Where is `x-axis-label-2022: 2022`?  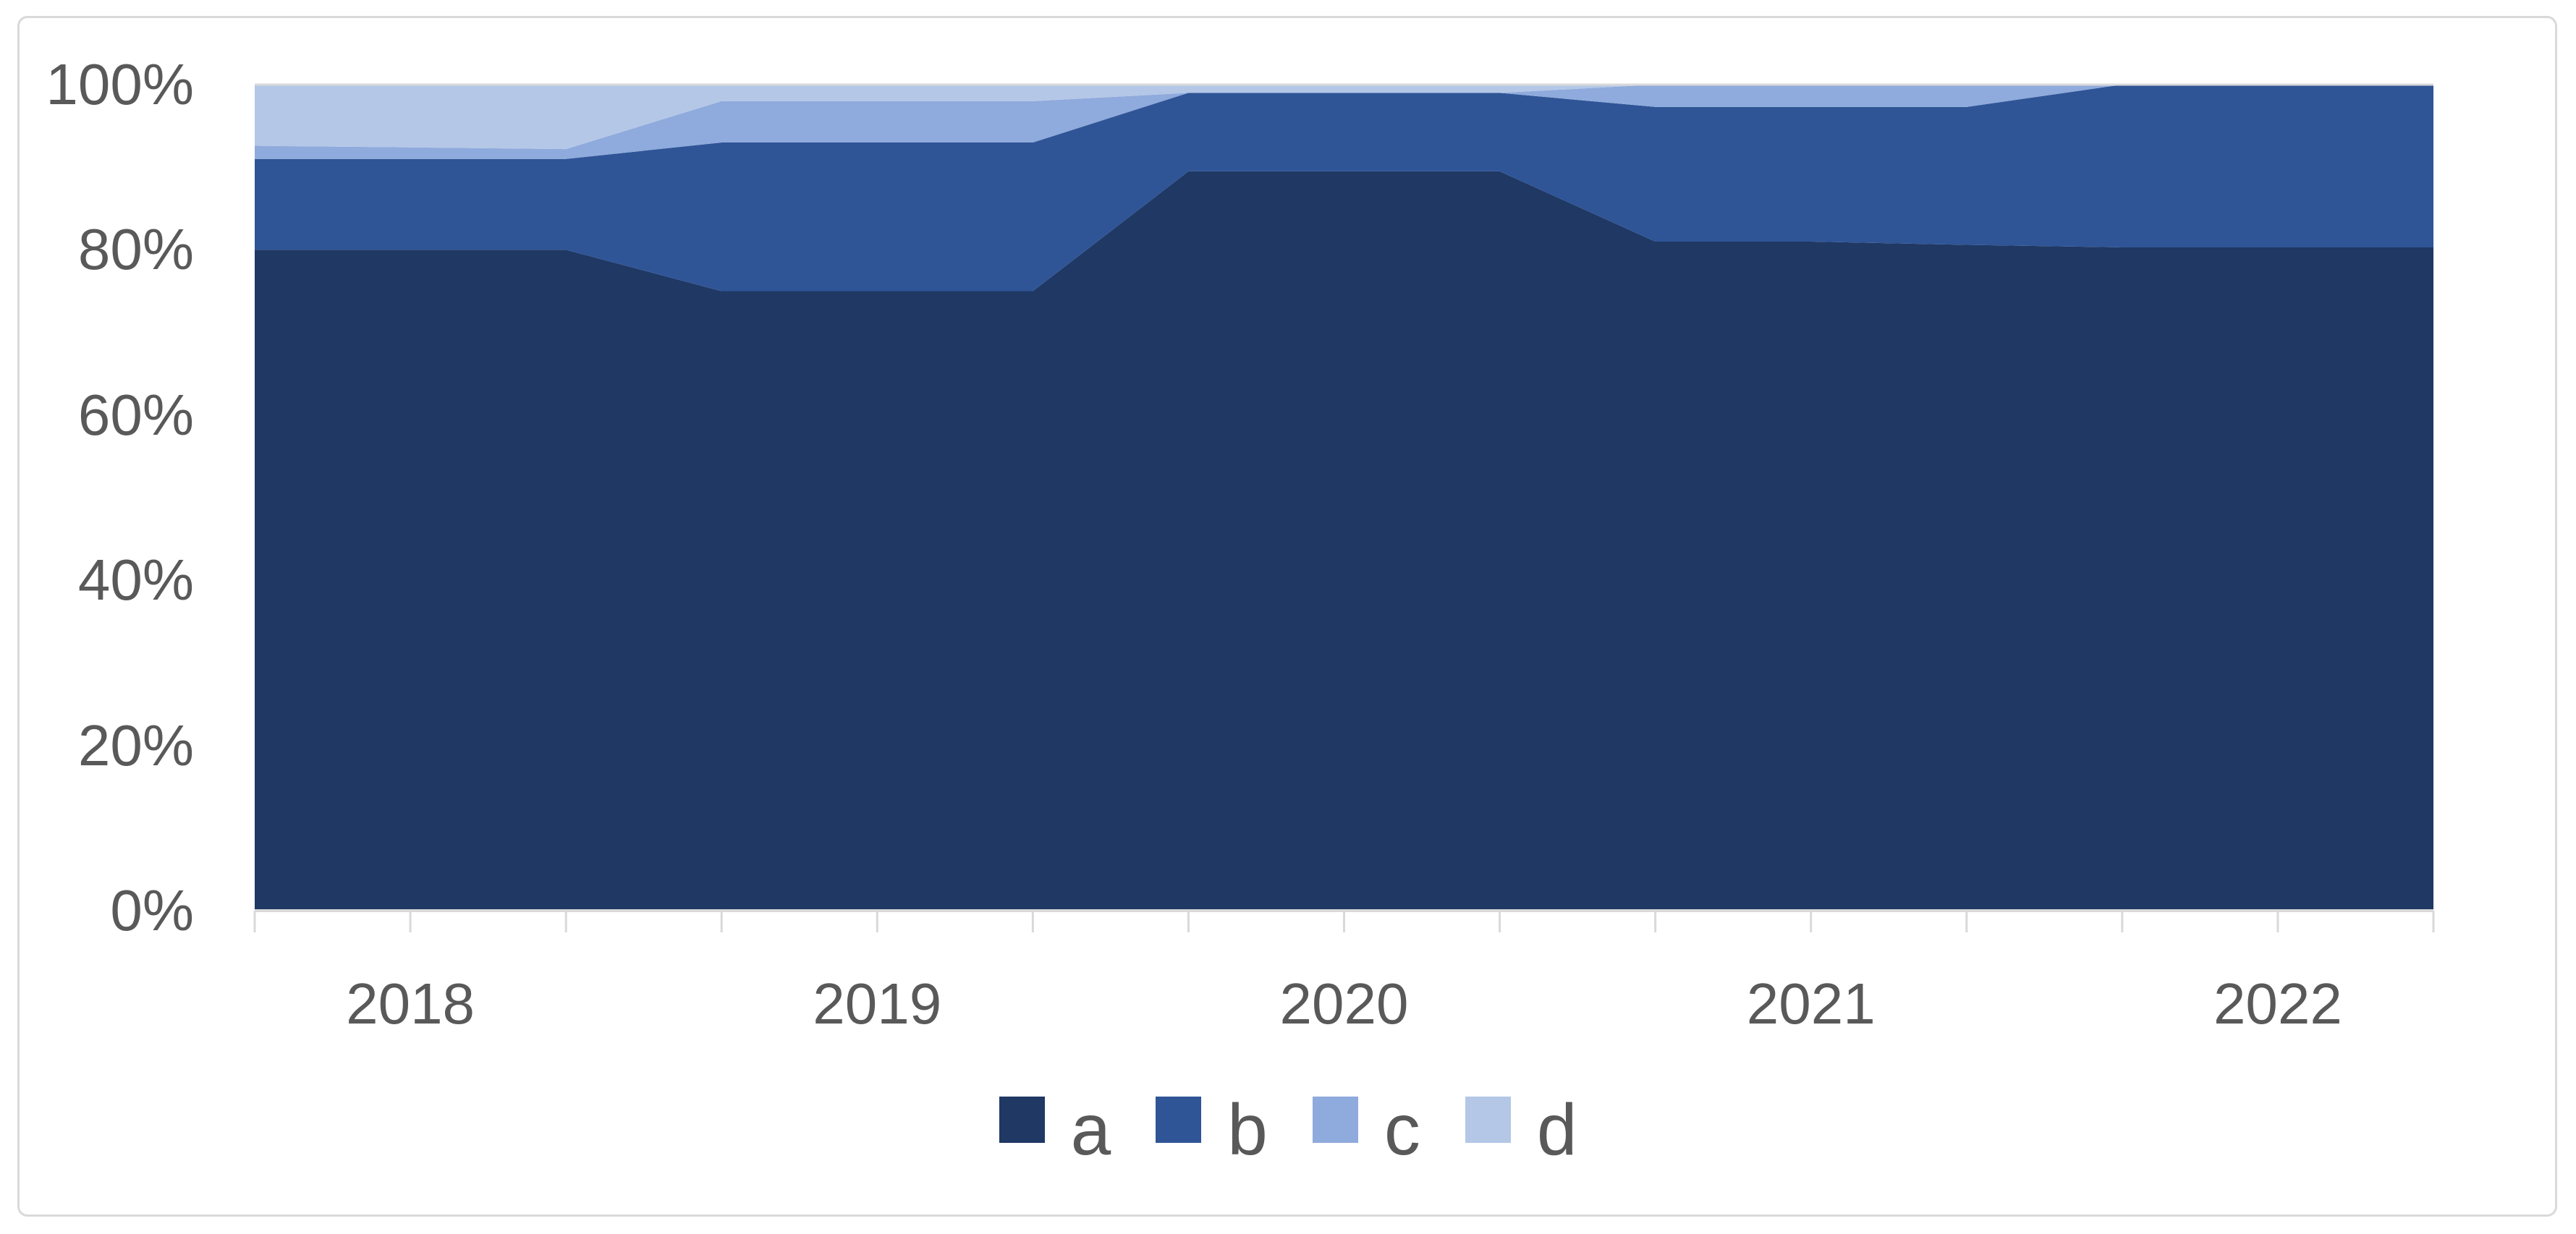 x-axis-label-2022: 2022 is located at coordinates (2277, 1003).